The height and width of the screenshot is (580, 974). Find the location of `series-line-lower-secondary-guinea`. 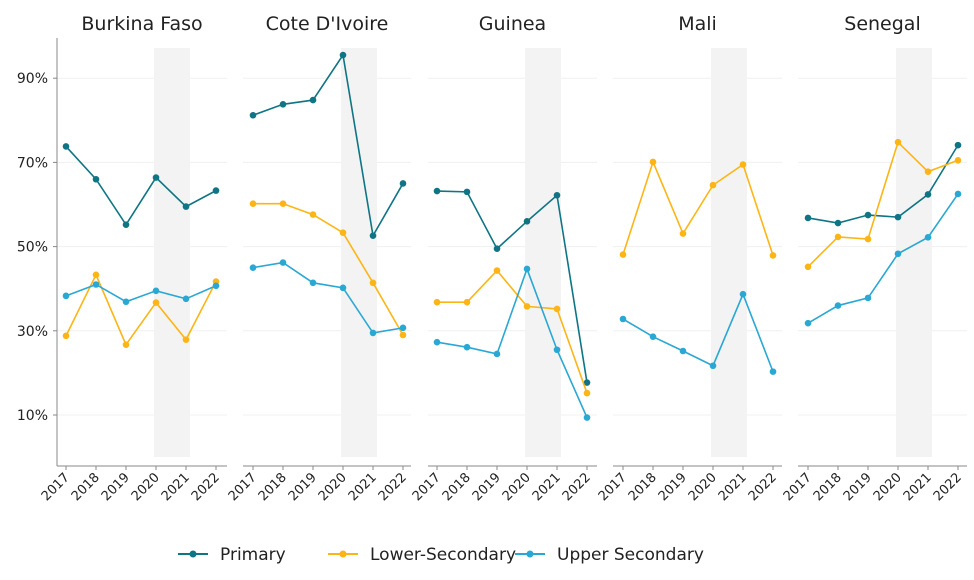

series-line-lower-secondary-guinea is located at coordinates (512, 331).